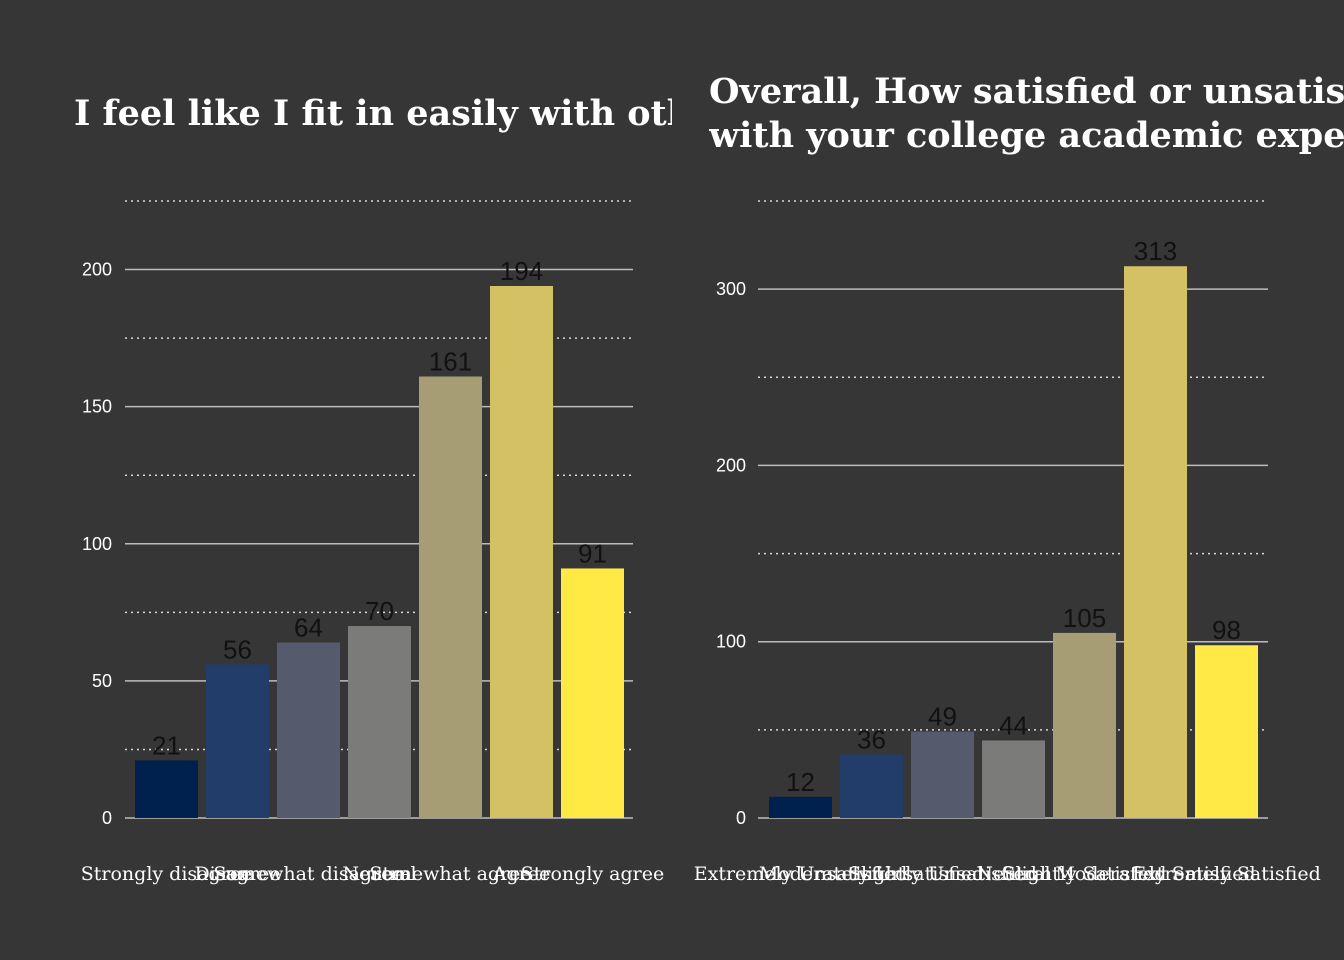 Image resolution: width=1344 pixels, height=960 pixels. Describe the element at coordinates (871, 740) in the screenshot. I see `data-label: 36` at that location.